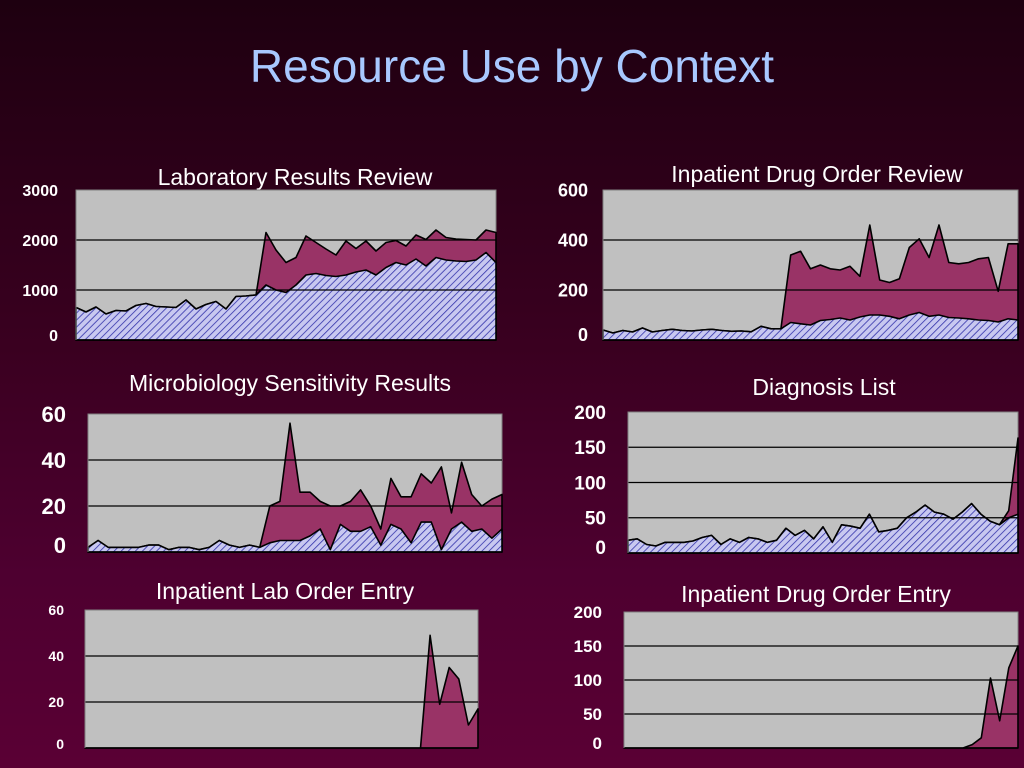 The image size is (1024, 768). What do you see at coordinates (281, 679) in the screenshot?
I see `plot-area` at bounding box center [281, 679].